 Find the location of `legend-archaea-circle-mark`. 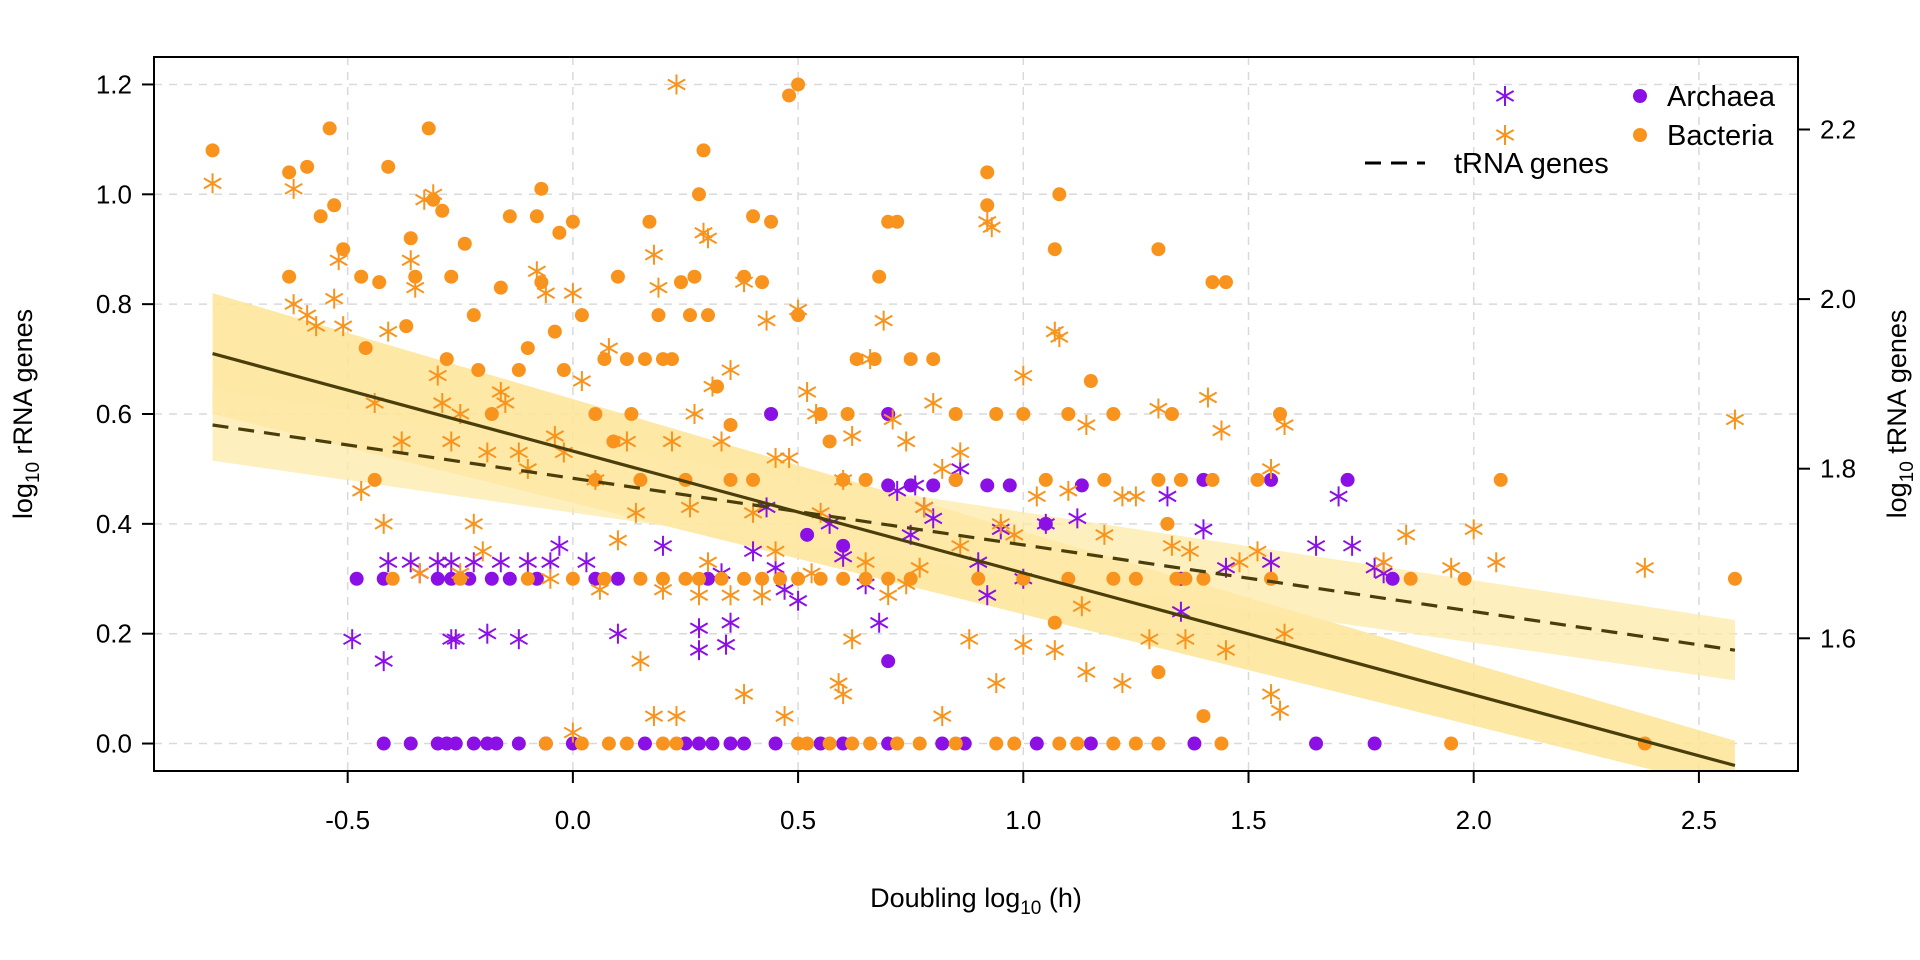

legend-archaea-circle-mark is located at coordinates (1640, 96).